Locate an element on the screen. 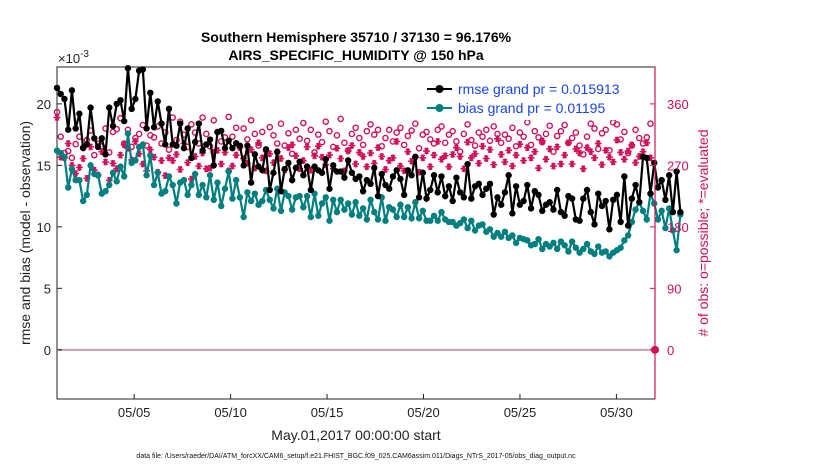  y-tick-label: 0 is located at coordinates (47, 350).